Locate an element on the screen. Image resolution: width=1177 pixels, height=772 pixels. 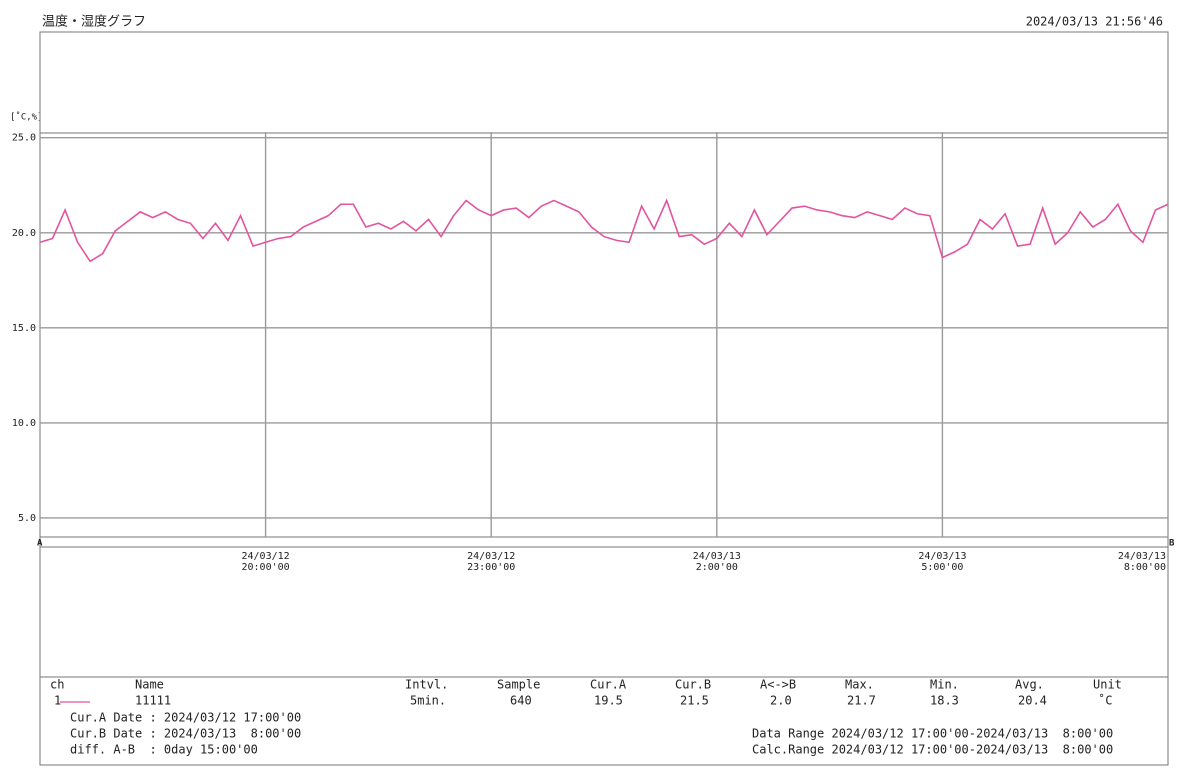
table-cell: 2.0 is located at coordinates (781, 701).